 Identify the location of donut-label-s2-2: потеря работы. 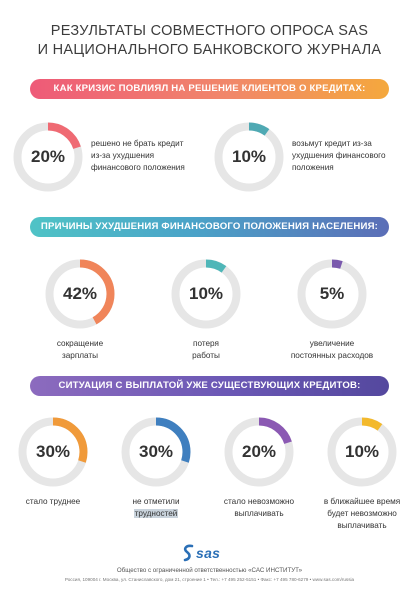
(206, 350).